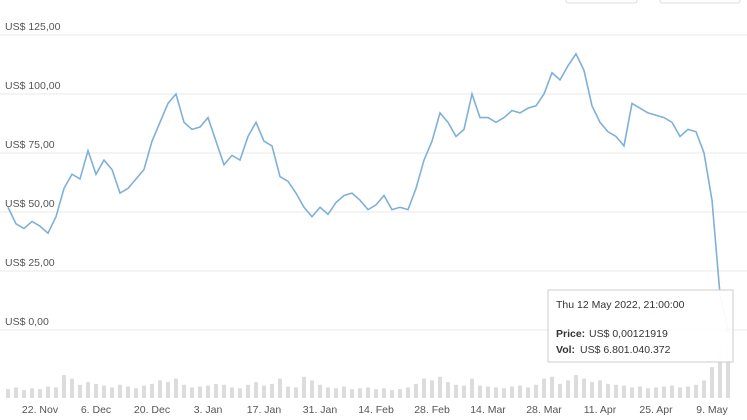  What do you see at coordinates (30, 145) in the screenshot?
I see `y-tick-label: US$ 75,00` at bounding box center [30, 145].